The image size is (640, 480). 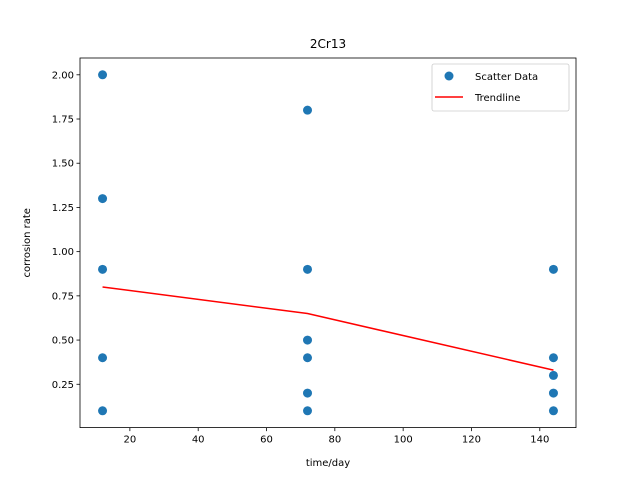 I want to click on chart-title: 2Cr13, so click(x=328, y=44).